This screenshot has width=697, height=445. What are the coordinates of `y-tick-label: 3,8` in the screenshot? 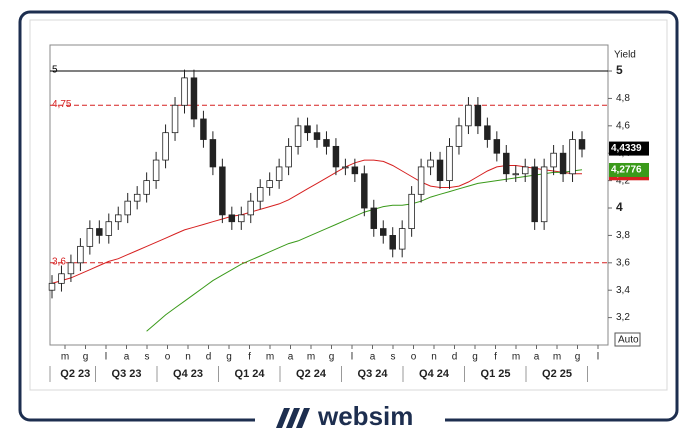 It's located at (623, 235).